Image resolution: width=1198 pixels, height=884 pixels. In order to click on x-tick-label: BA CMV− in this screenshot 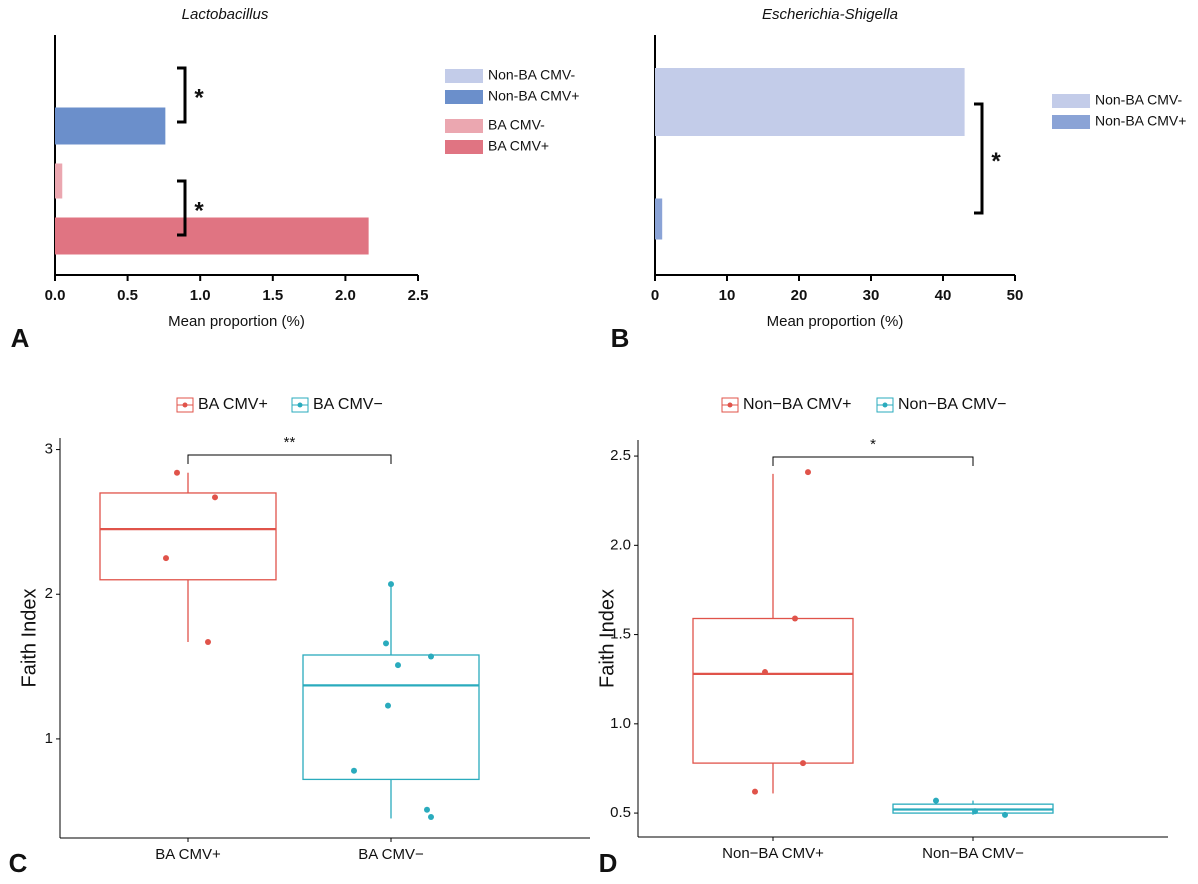, I will do `click(391, 854)`.